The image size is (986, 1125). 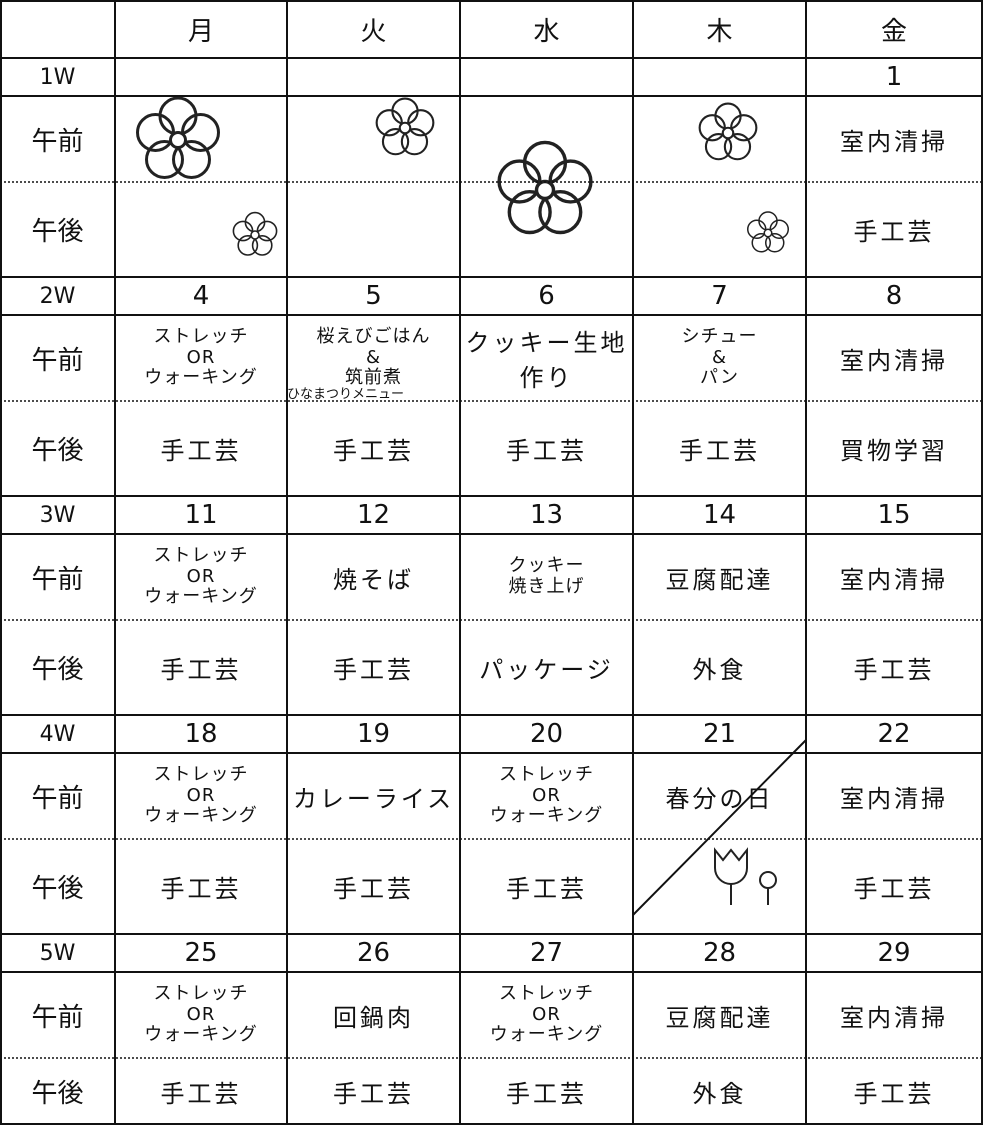 I want to click on date: 25, so click(x=201, y=953).